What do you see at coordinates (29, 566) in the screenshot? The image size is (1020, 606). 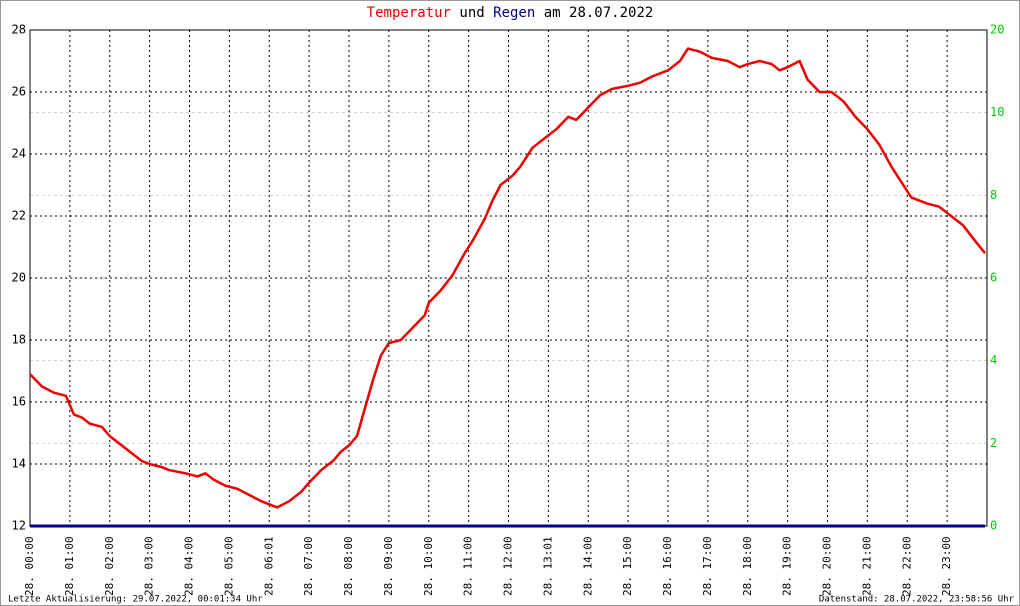 I see `x-tick-label: 28. 00:00` at bounding box center [29, 566].